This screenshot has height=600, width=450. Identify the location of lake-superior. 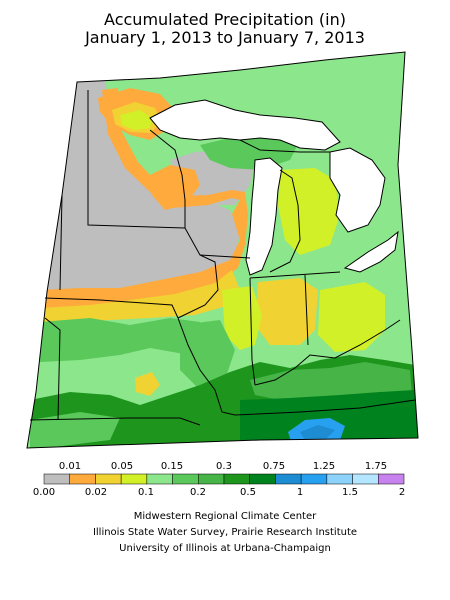
(245, 125).